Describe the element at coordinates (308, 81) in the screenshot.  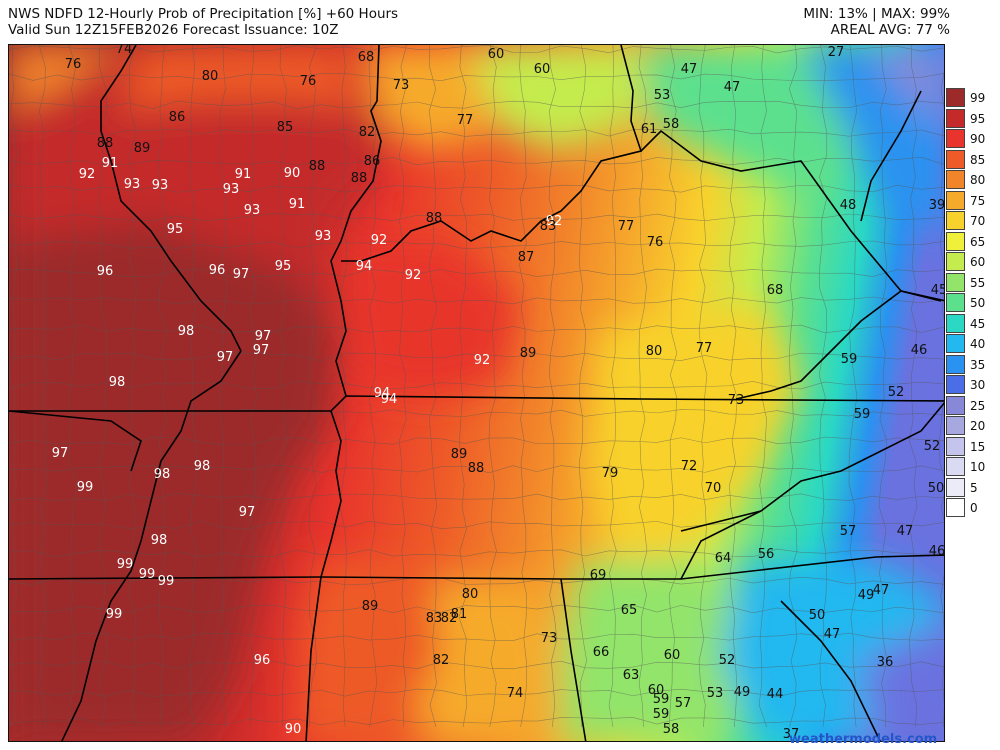
I see `value-label: 76` at that location.